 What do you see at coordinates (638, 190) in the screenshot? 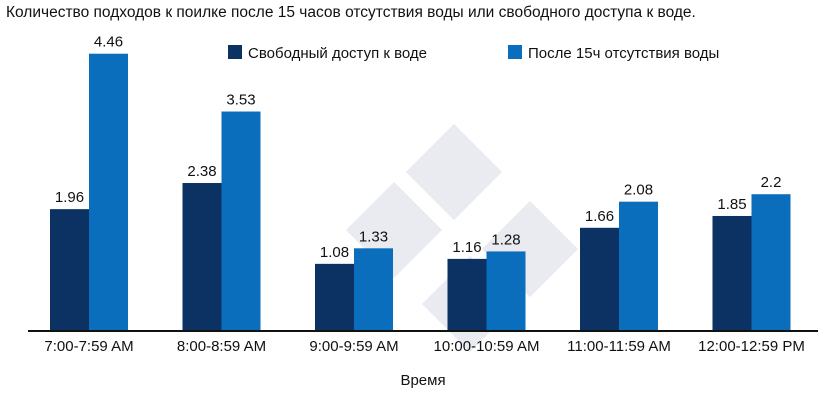
I see `data-label-series-2-5: 2.08` at bounding box center [638, 190].